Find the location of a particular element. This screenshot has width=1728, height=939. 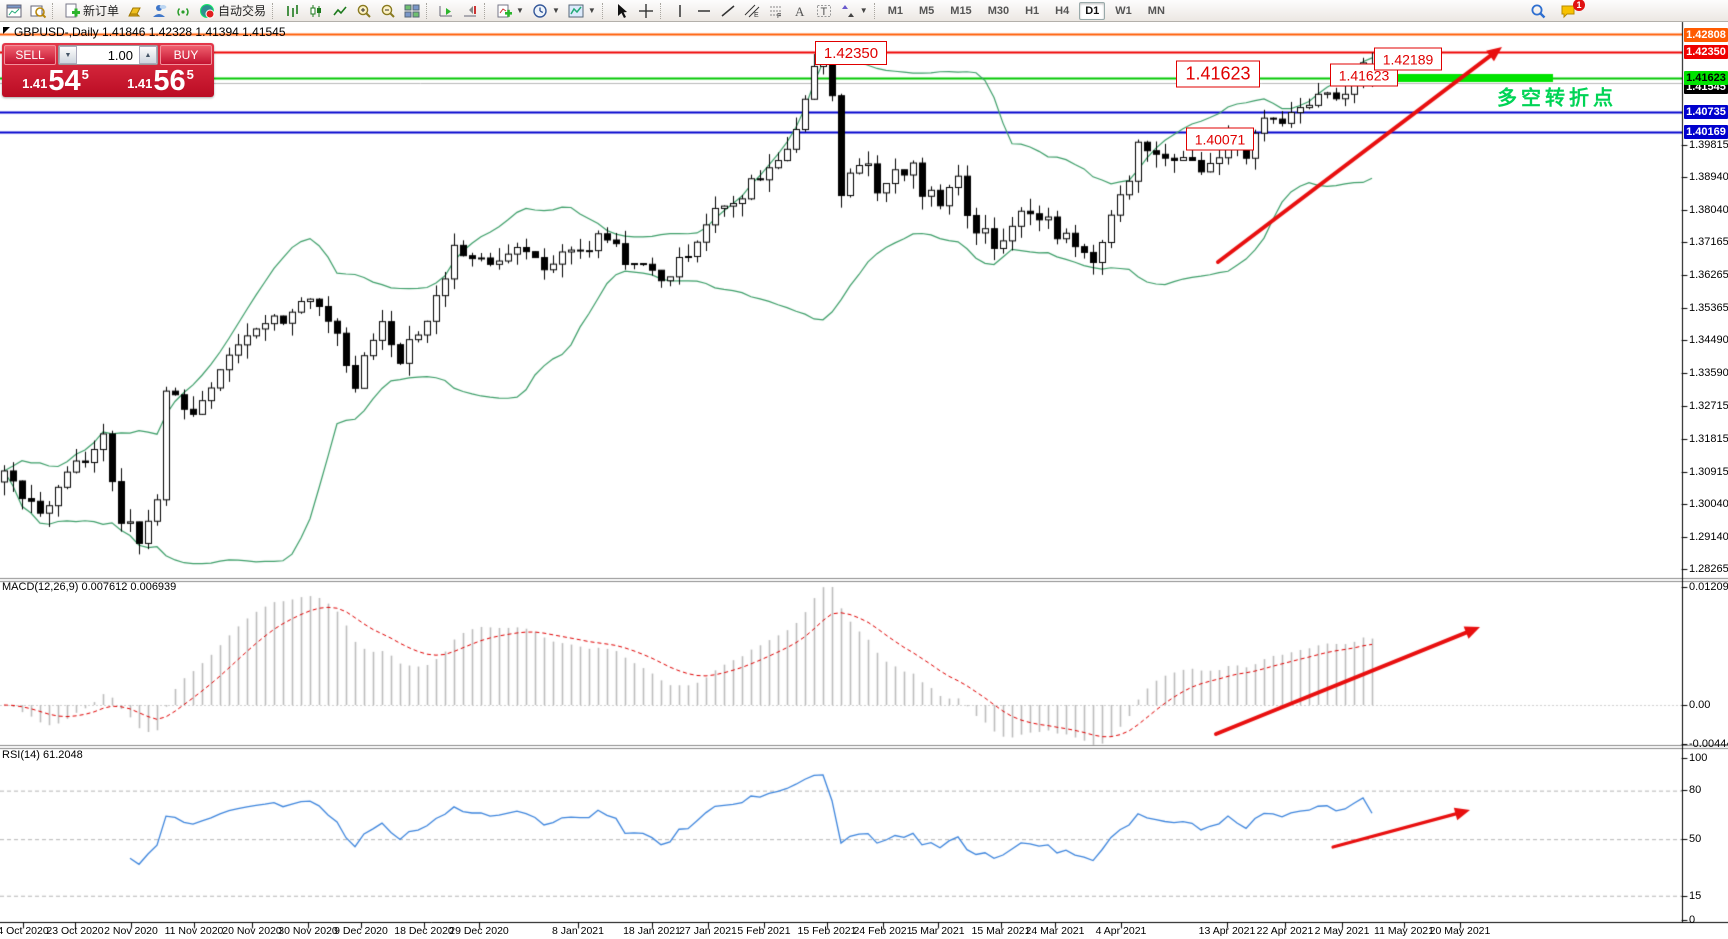

zoom-out-button is located at coordinates (388, 11).